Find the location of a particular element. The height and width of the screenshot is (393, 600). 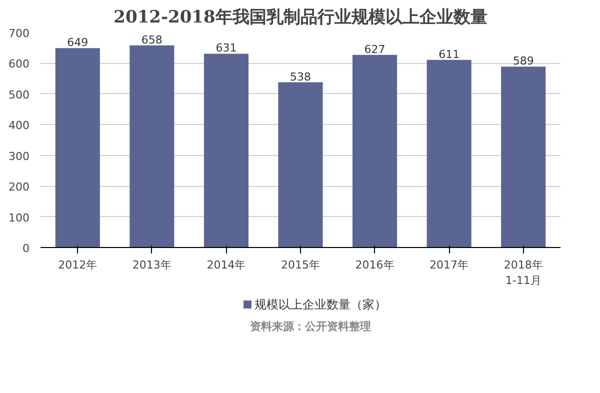

data-label: 538 is located at coordinates (300, 77).